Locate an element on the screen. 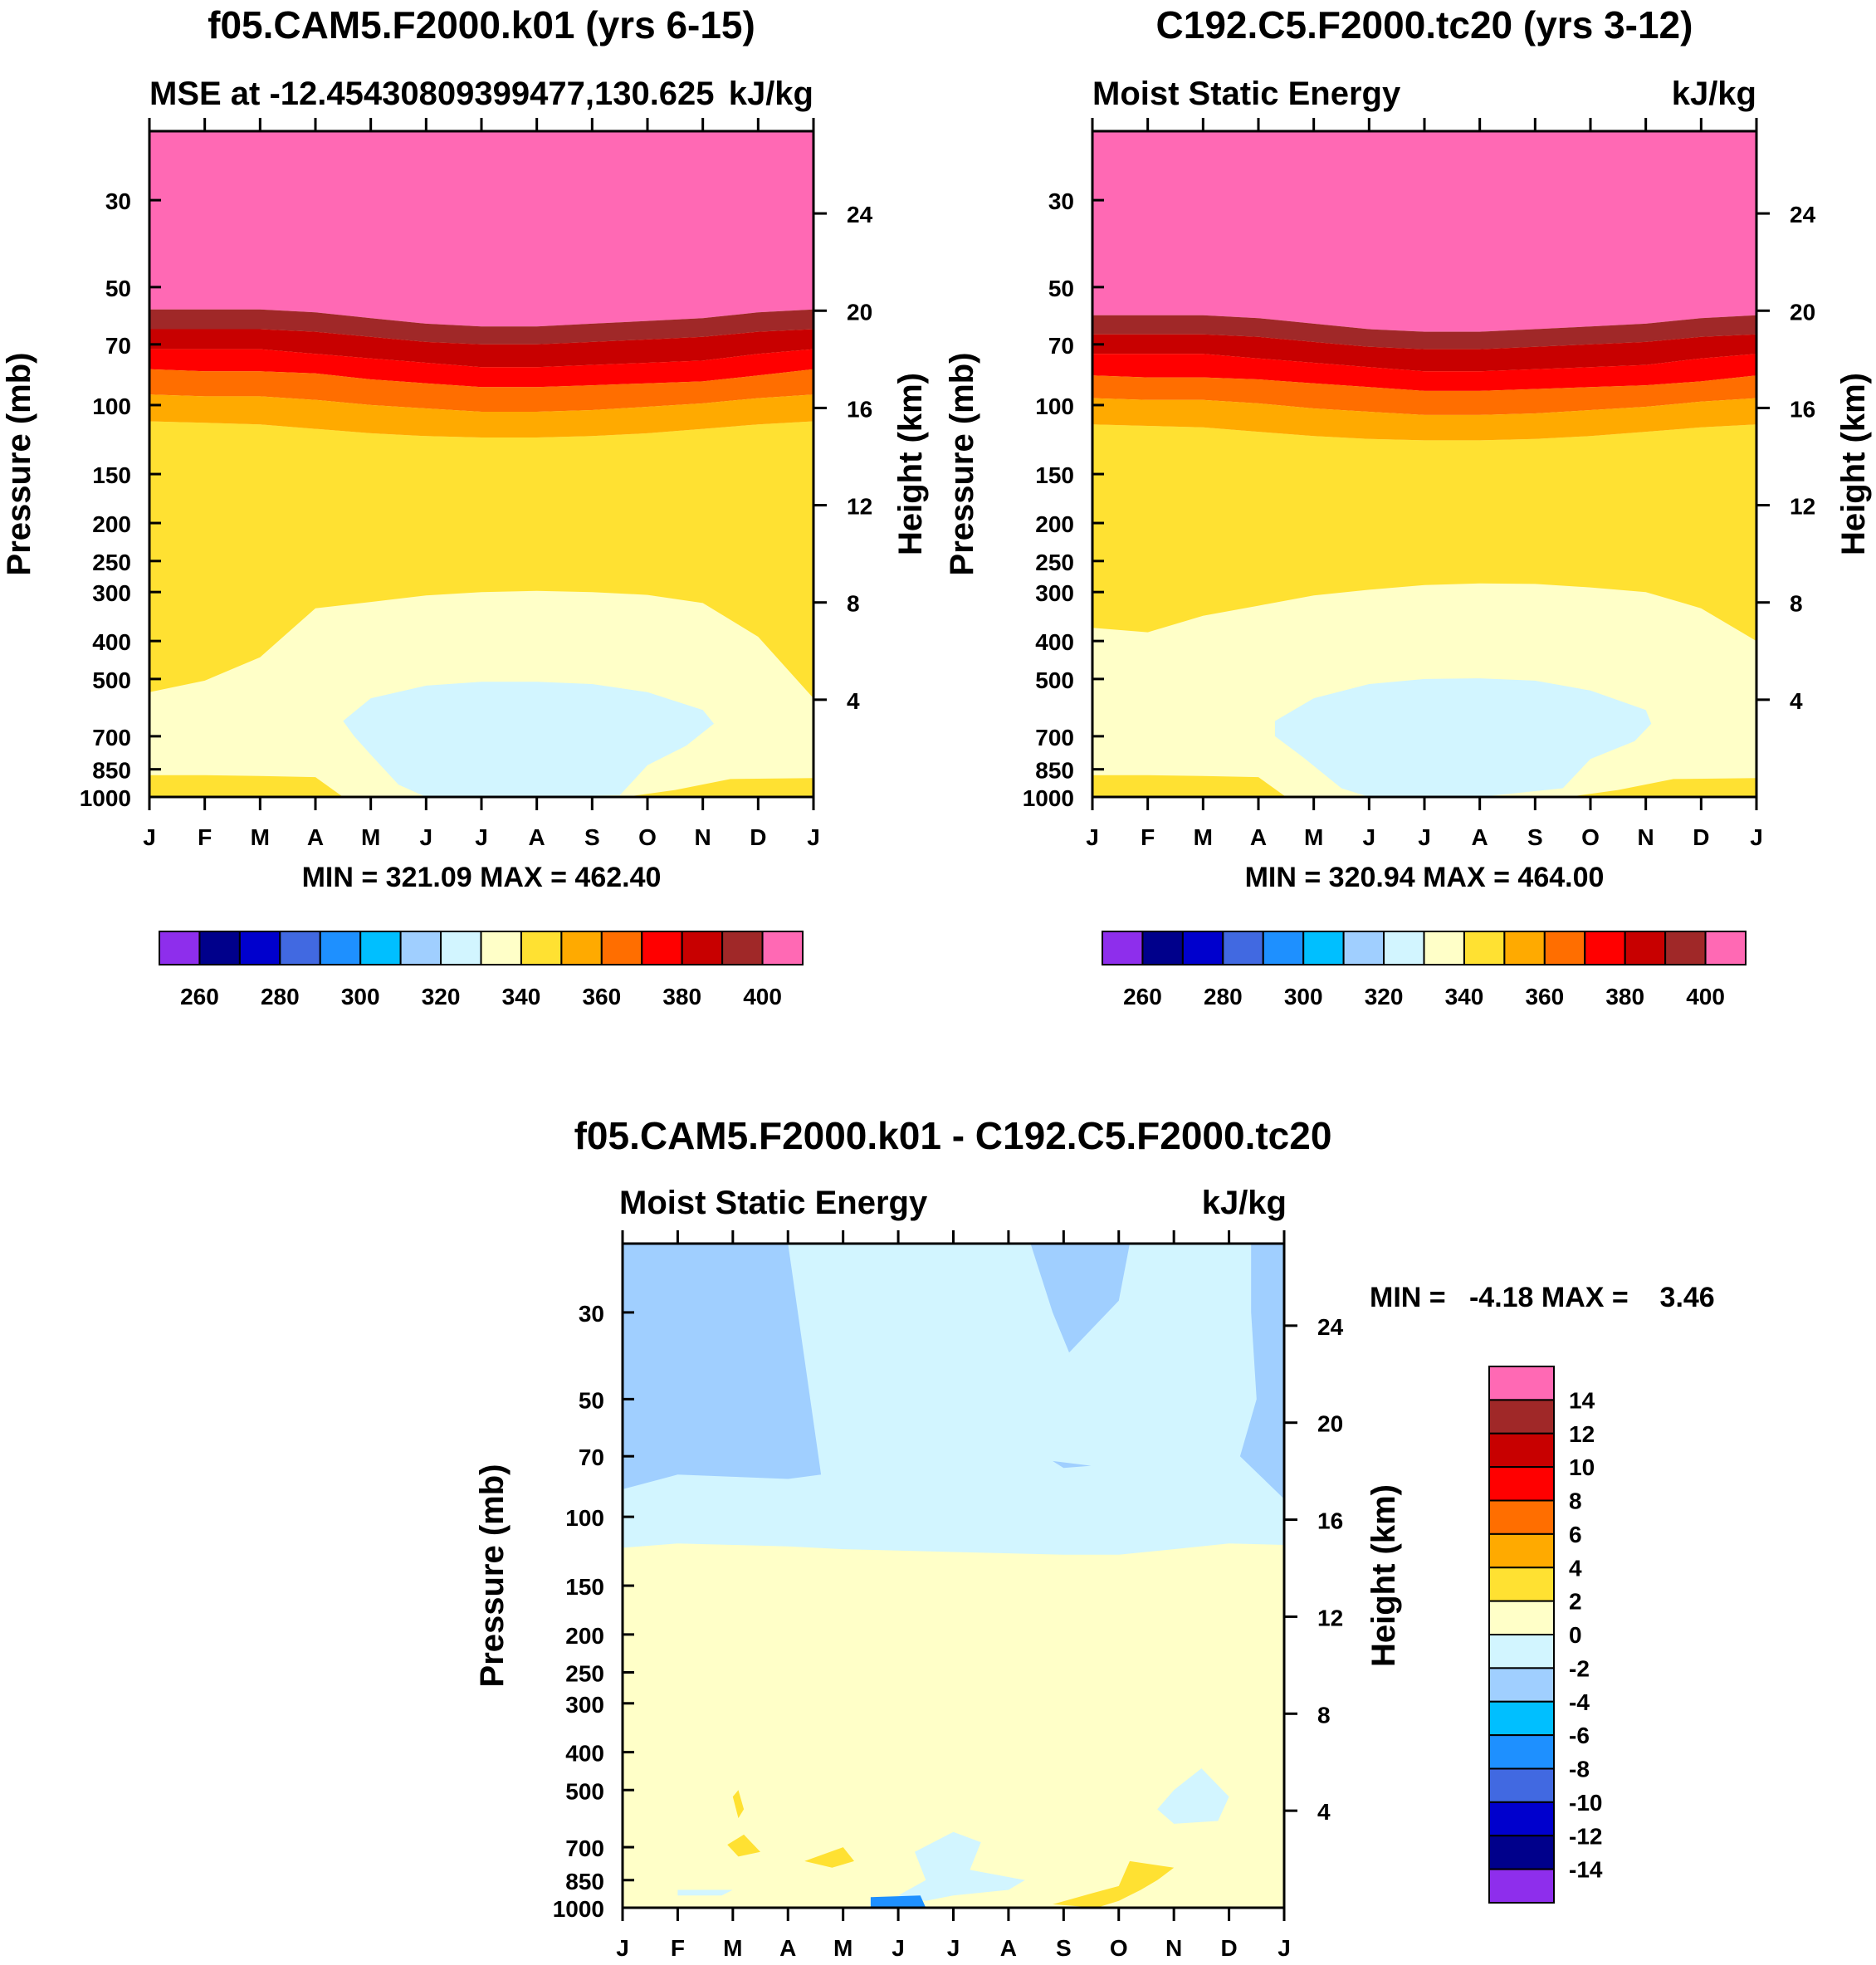 The height and width of the screenshot is (1965, 1876). colorbar: 260 280 300 320 340 360 380 400 is located at coordinates (1424, 970).